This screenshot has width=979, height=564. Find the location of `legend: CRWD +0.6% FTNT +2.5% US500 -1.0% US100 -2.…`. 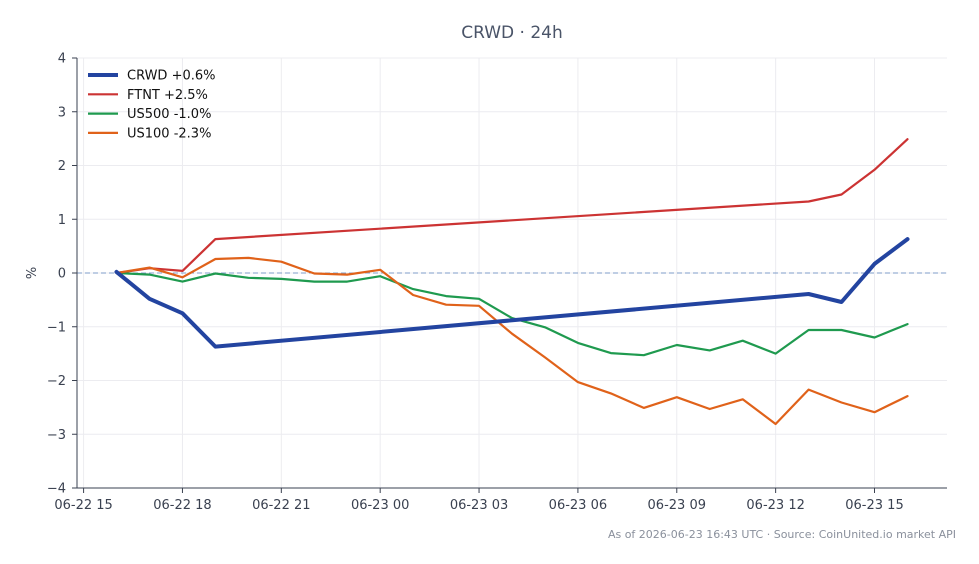

legend: CRWD +0.6% FTNT +2.5% US500 -1.0% US100 -2.… is located at coordinates (152, 105).